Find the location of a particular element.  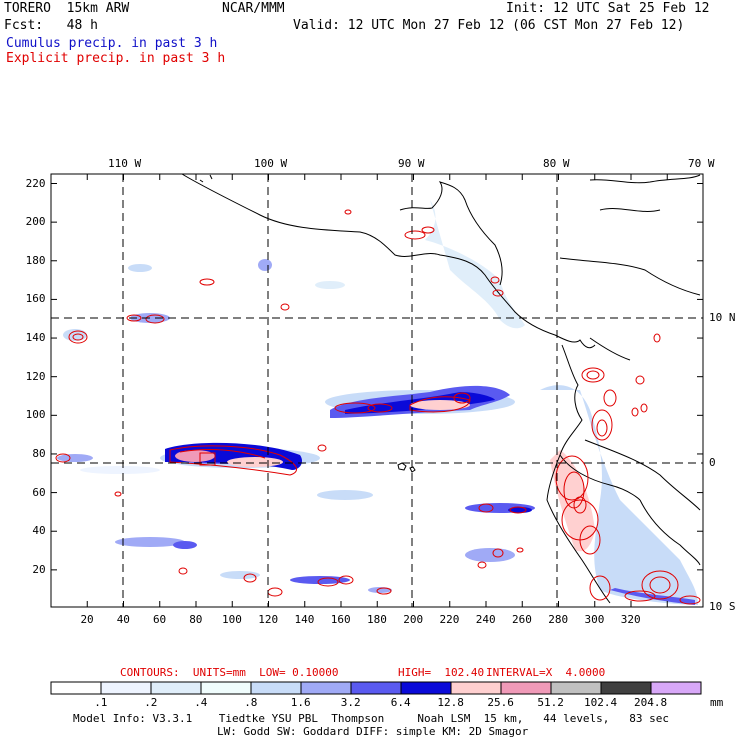

colorbar-tick-label: .8 is located at coordinates (251, 702).